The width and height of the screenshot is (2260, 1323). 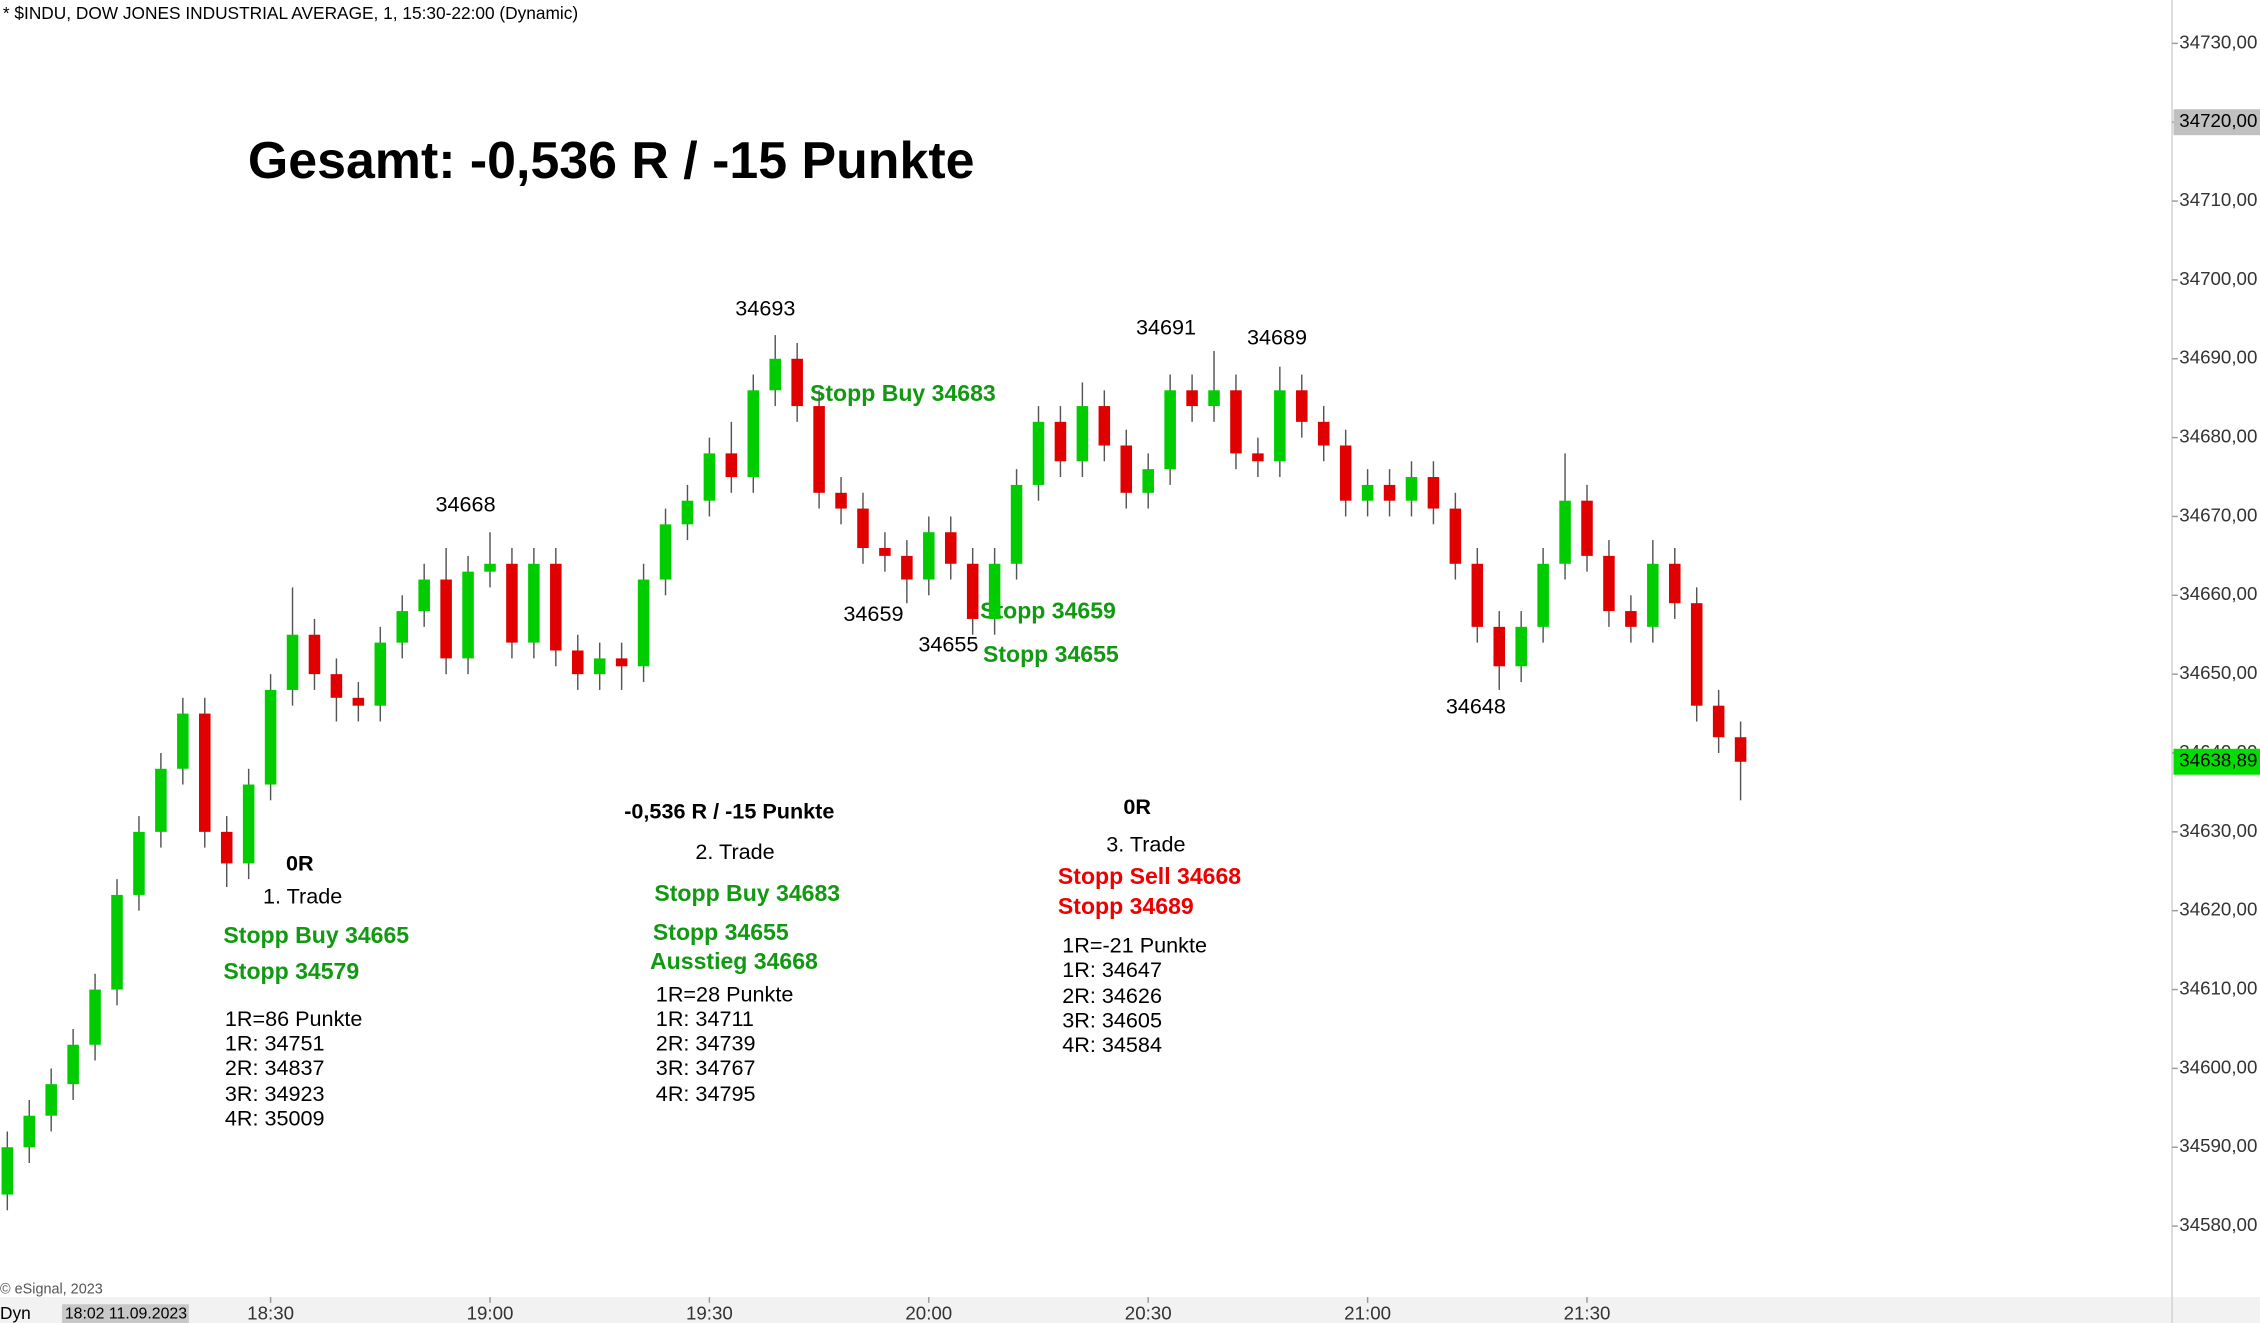 I want to click on time-axis-strip, so click(x=1130, y=1310).